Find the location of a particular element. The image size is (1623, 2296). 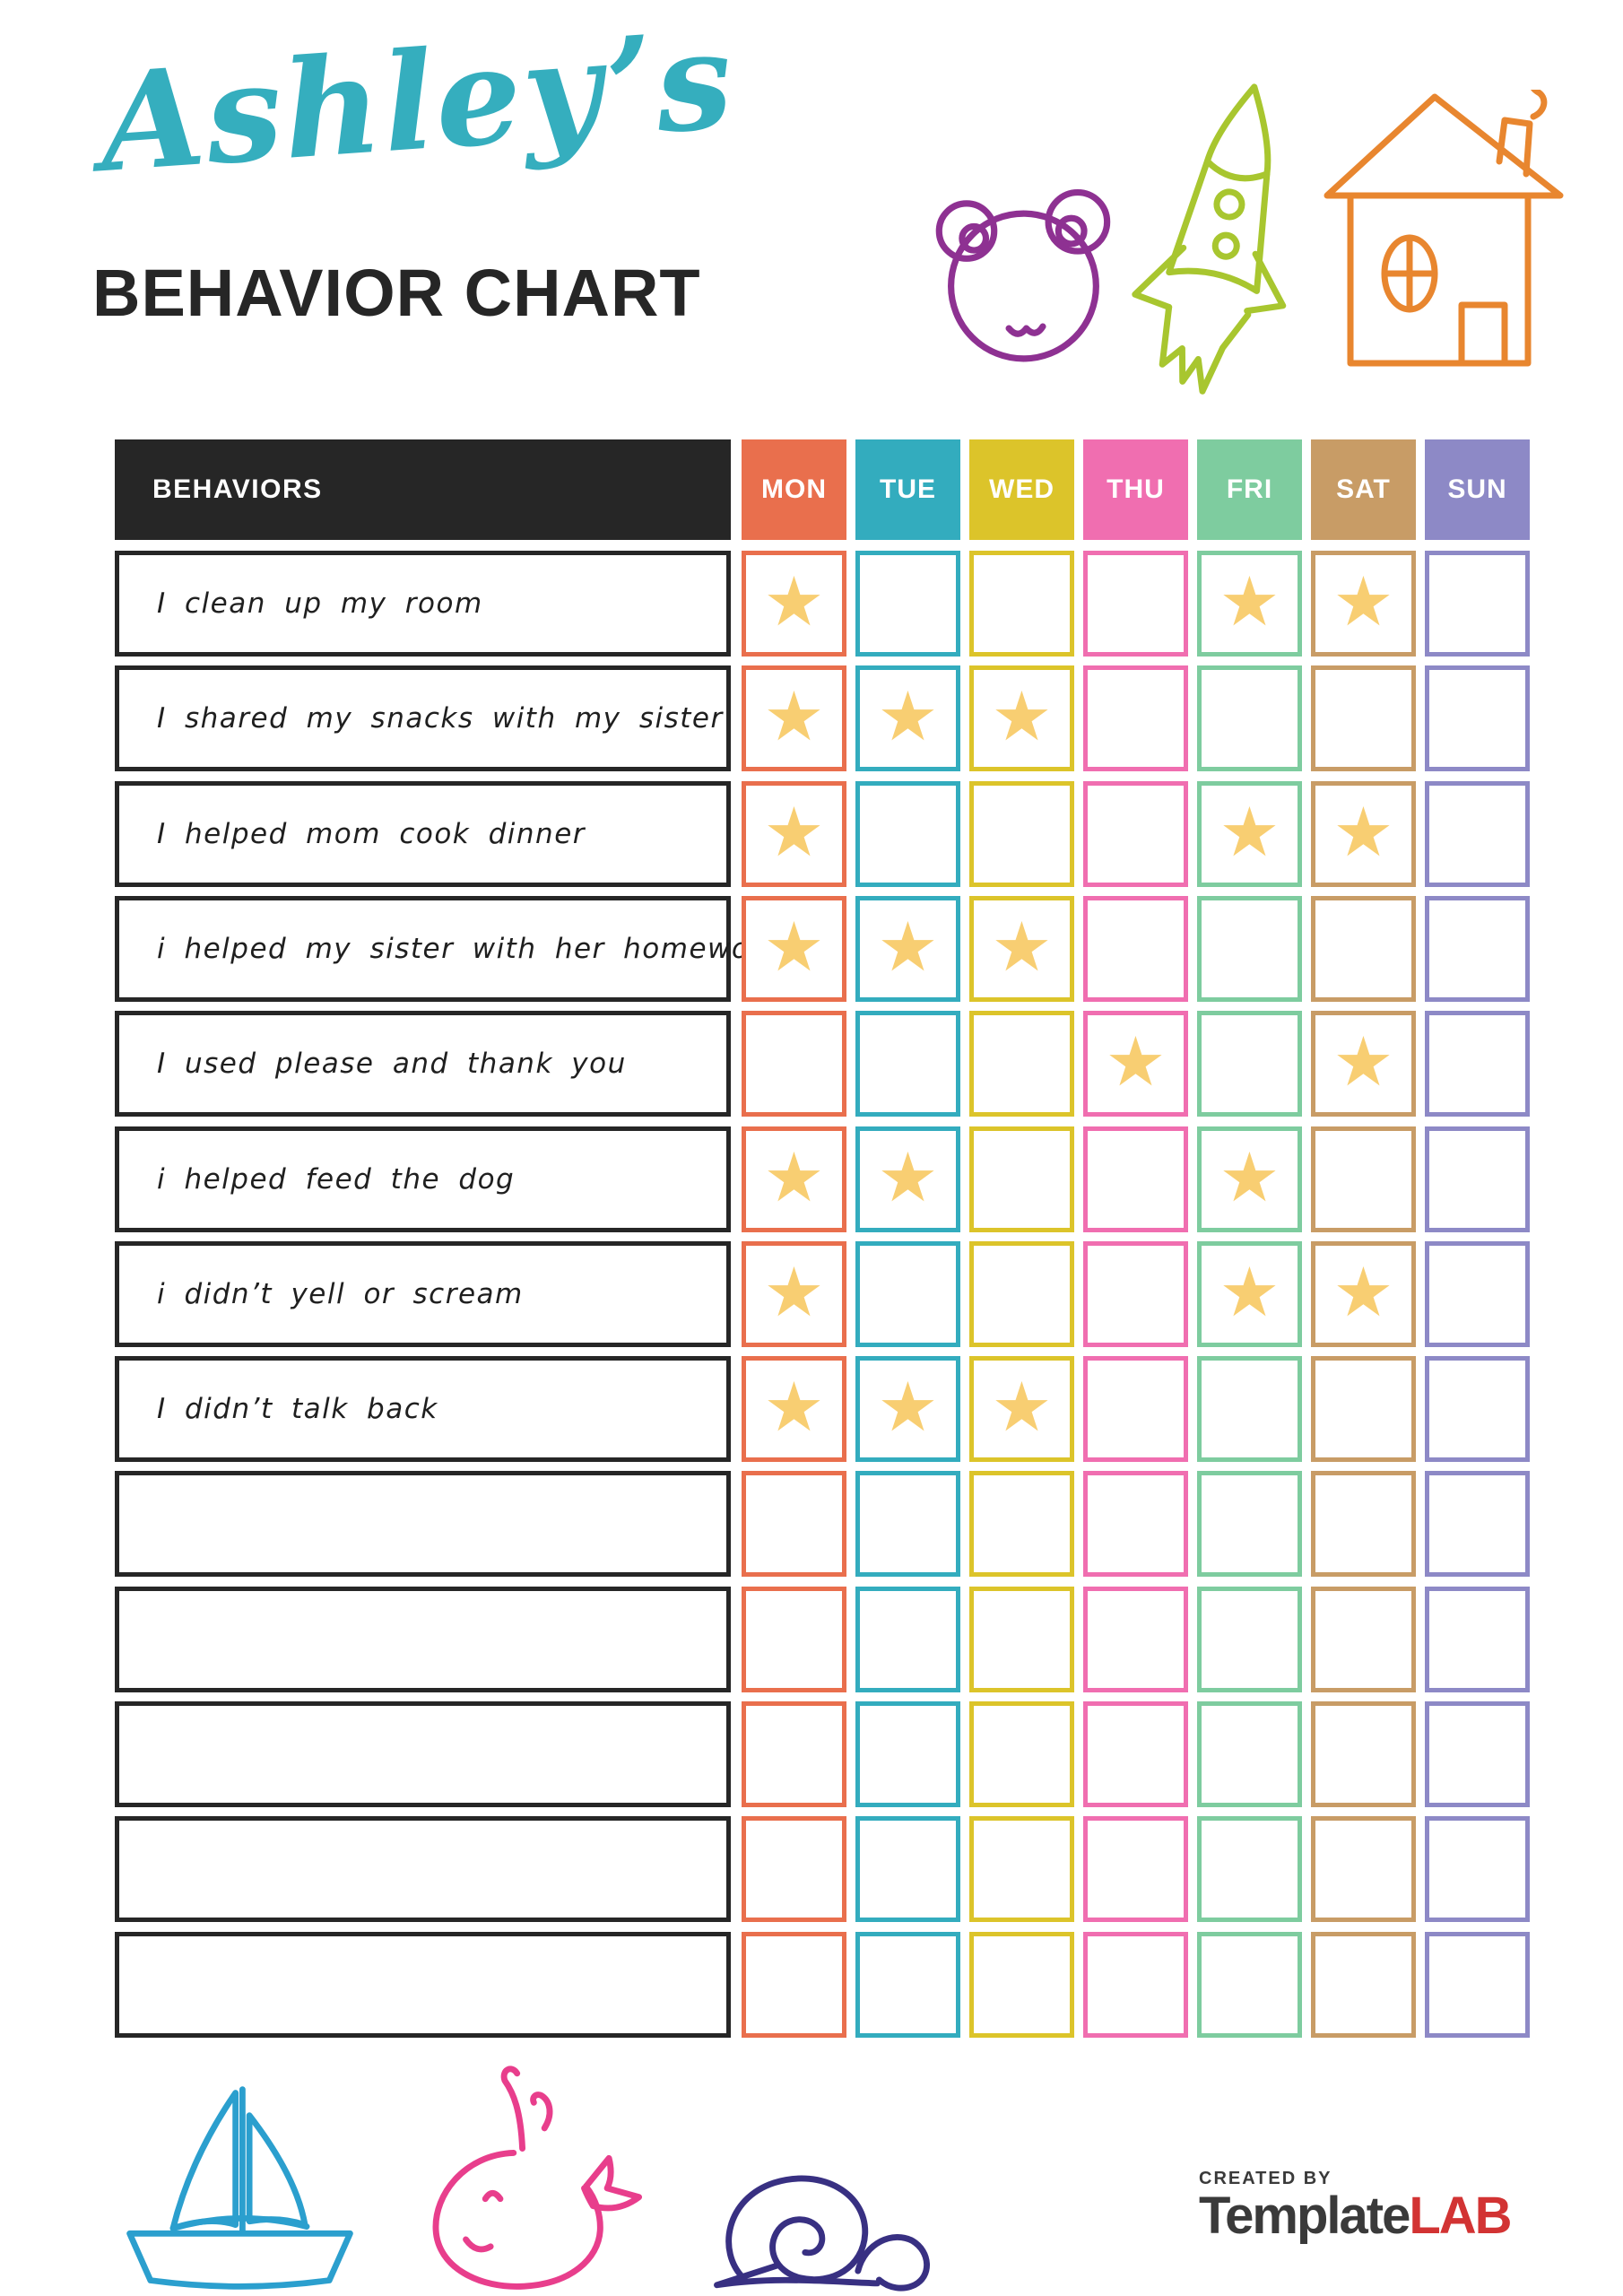

behavior-row: i helped feed the dog is located at coordinates (423, 1179).